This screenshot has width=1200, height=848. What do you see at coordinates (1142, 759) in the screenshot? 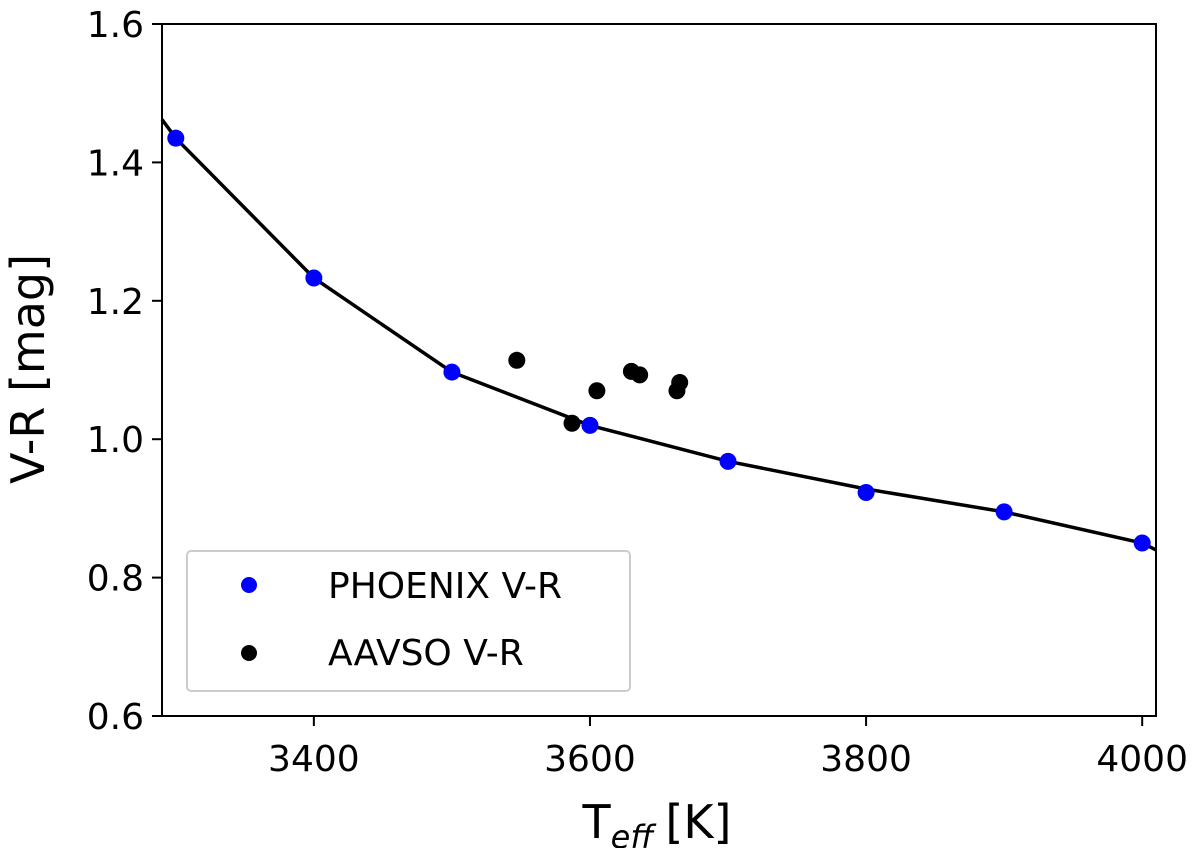
I see `x-tick-label: 4000` at bounding box center [1142, 759].